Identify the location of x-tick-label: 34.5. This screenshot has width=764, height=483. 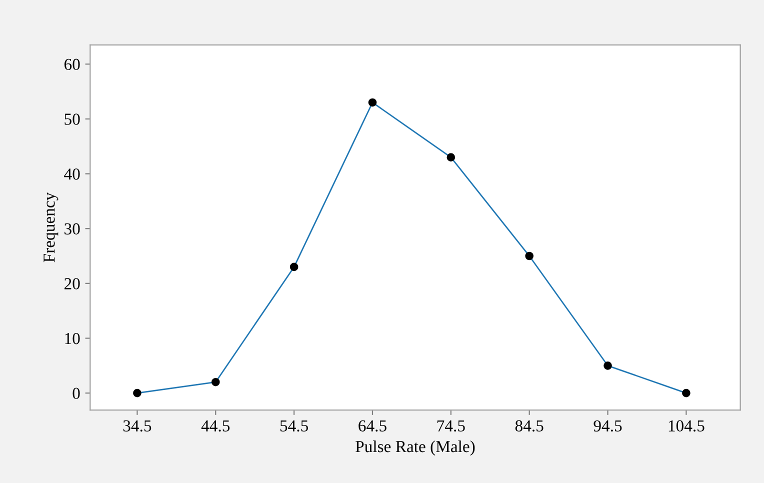
(137, 426).